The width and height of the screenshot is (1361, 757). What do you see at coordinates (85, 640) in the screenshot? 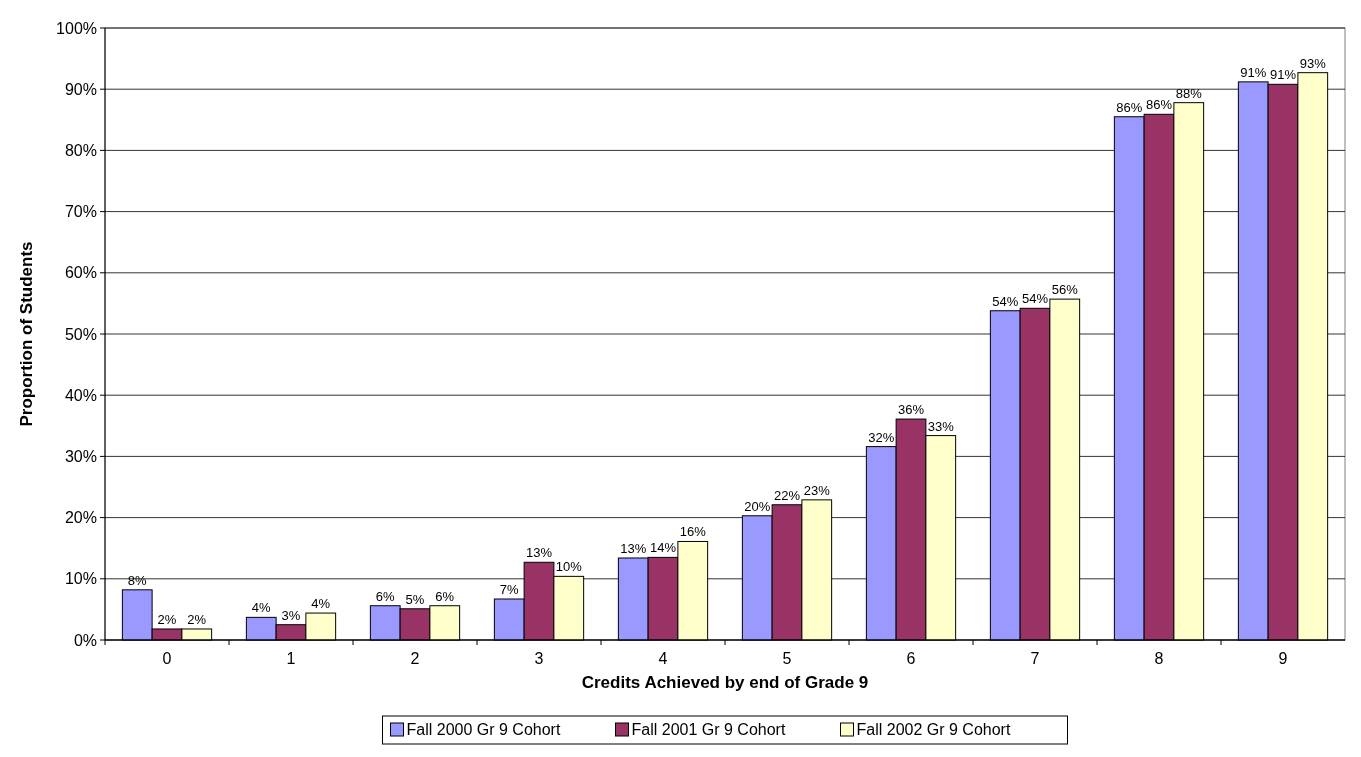
I see `y-tick-label: 0%` at bounding box center [85, 640].